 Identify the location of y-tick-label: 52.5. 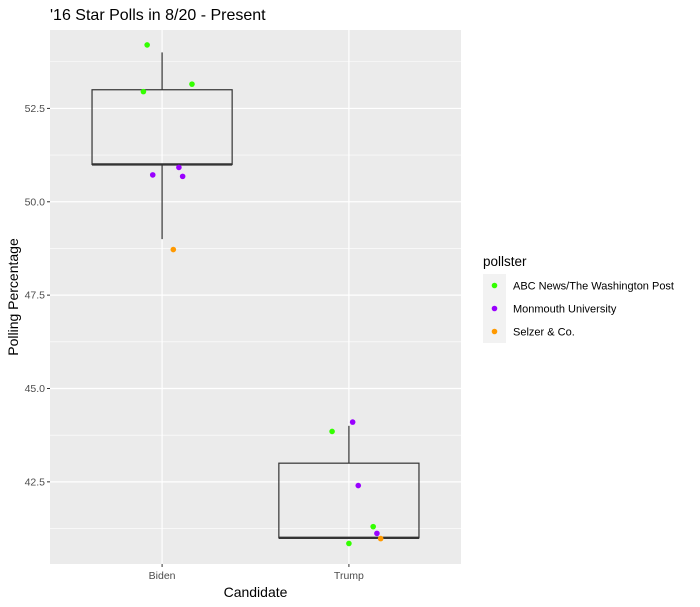
(35, 109).